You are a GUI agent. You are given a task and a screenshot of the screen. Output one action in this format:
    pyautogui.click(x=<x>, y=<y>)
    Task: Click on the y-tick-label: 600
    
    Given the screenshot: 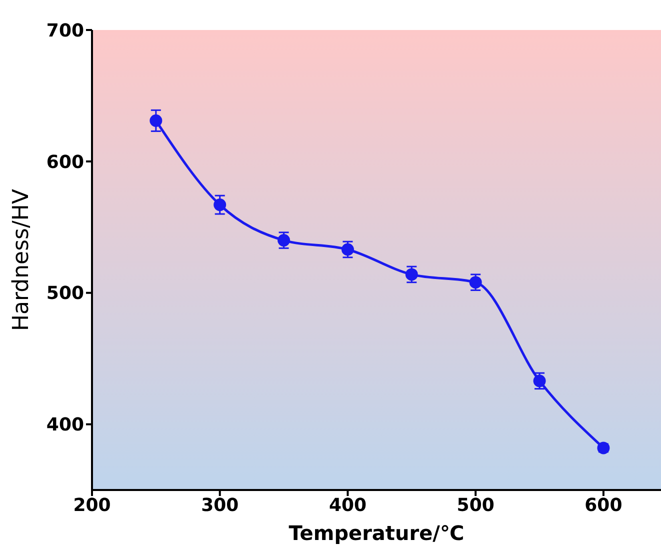 What is the action you would take?
    pyautogui.click(x=65, y=162)
    